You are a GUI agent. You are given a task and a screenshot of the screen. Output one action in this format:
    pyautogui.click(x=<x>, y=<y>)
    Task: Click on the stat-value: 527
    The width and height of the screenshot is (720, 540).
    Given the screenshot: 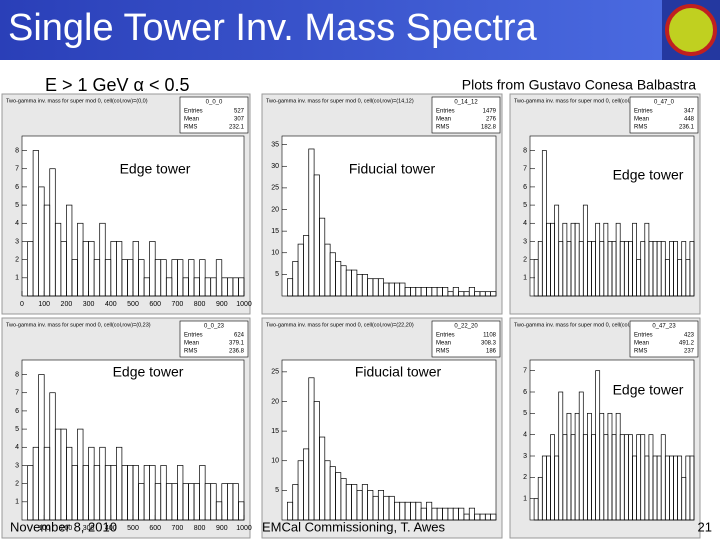 What is the action you would take?
    pyautogui.click(x=239, y=112)
    